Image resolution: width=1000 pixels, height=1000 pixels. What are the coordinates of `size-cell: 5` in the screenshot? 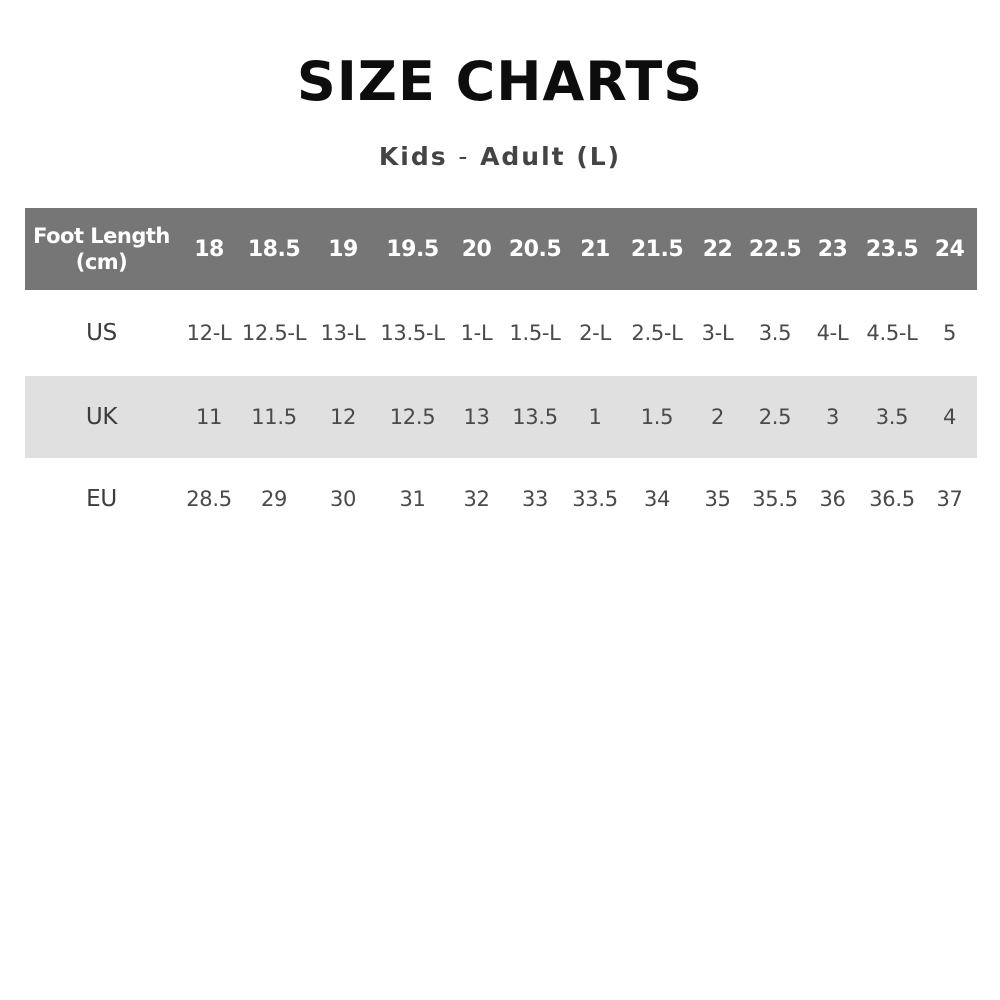 It's located at (949, 333).